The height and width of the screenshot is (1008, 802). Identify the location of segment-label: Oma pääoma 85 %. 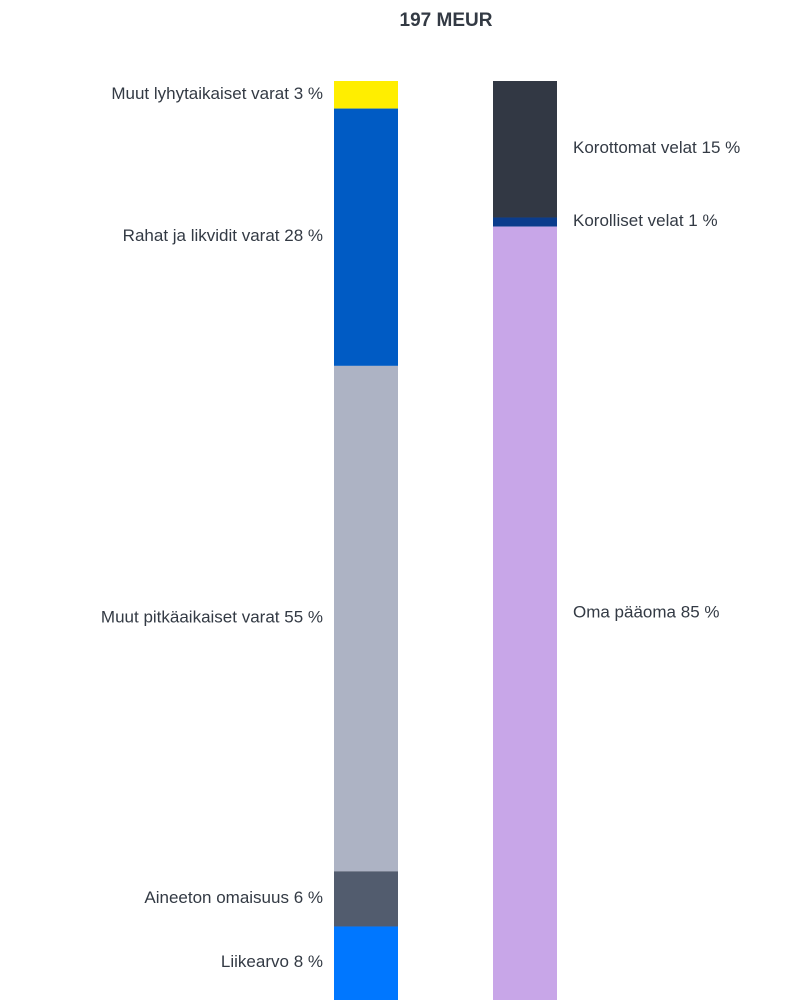
(646, 612).